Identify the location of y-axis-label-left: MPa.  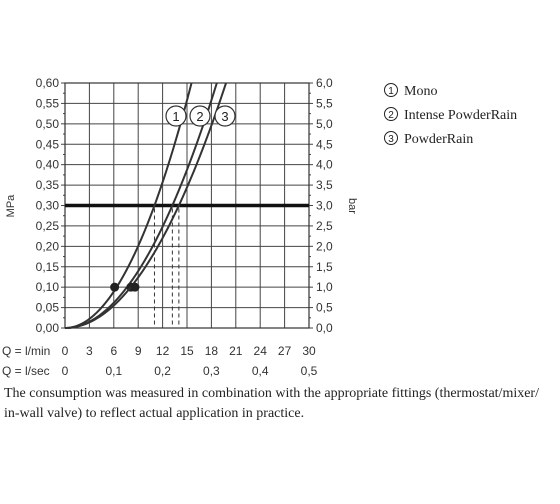
(11, 206).